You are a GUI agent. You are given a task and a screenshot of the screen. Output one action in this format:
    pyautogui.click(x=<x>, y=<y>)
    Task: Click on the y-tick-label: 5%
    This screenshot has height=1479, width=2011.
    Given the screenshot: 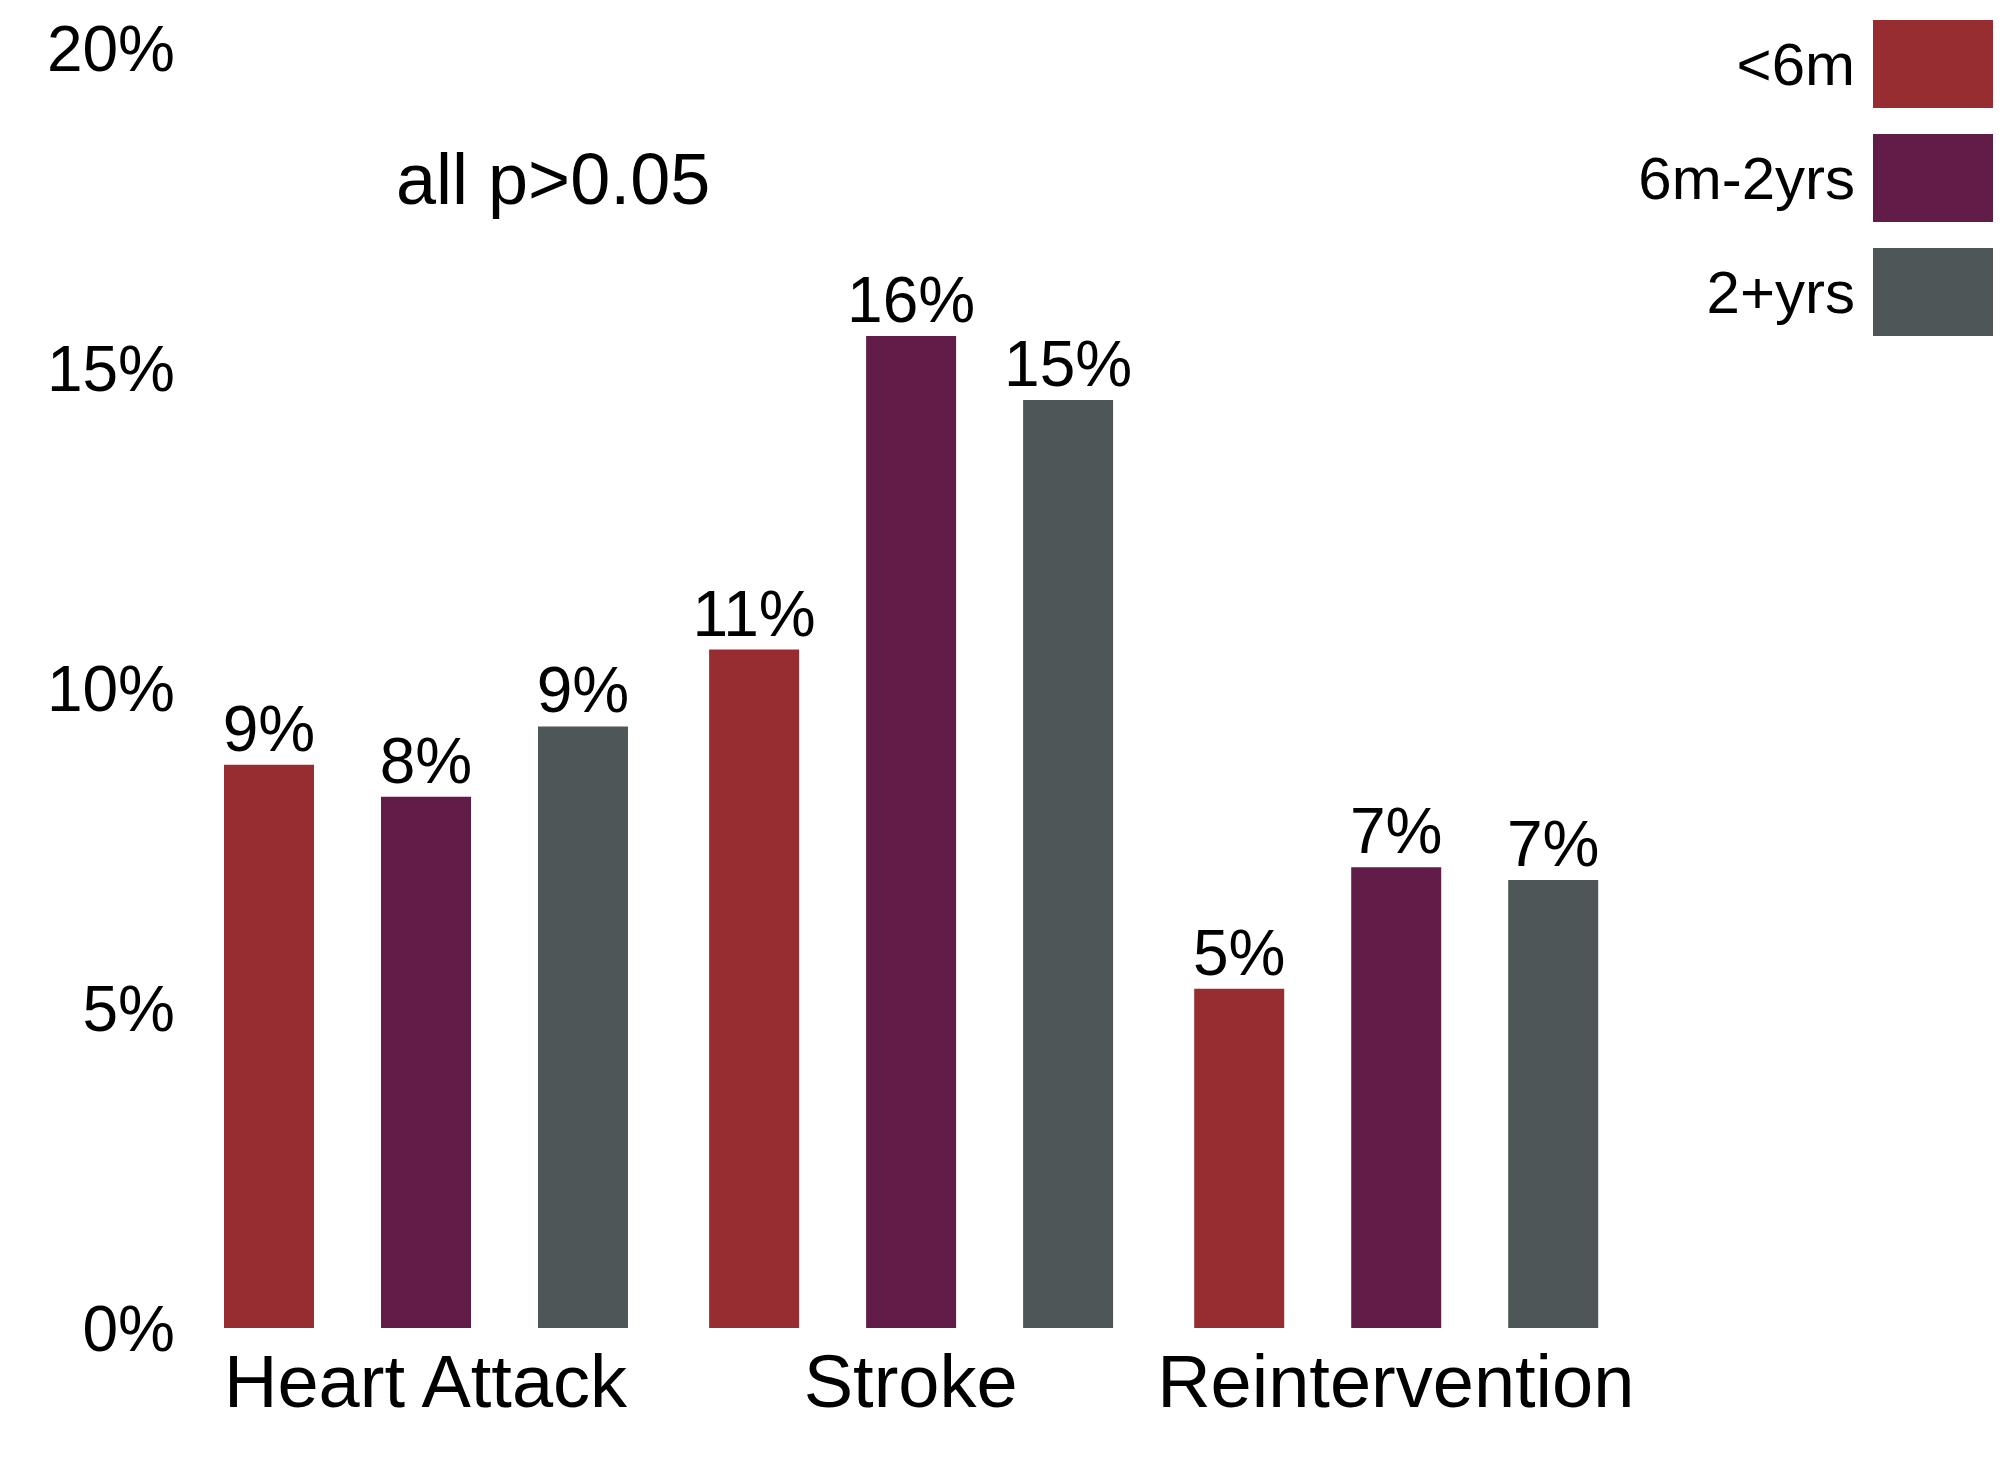 What is the action you would take?
    pyautogui.click(x=128, y=1008)
    